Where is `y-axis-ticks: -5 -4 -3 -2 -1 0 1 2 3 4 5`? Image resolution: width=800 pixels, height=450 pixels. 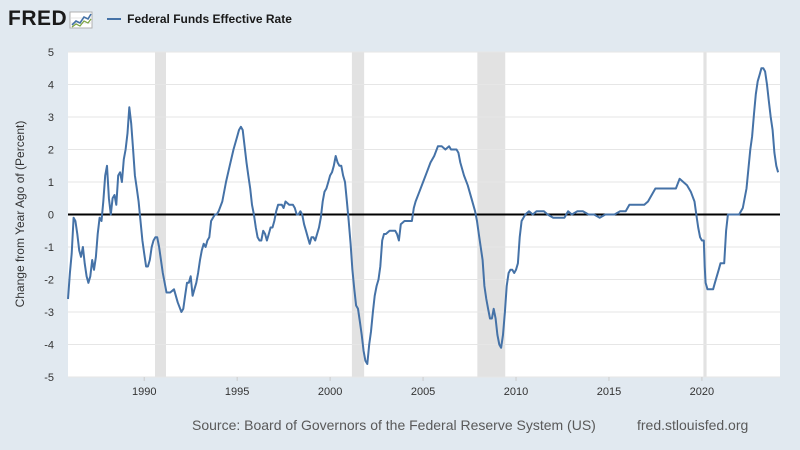 y-axis-ticks: -5 -4 -3 -2 -1 0 1 2 3 4 5 is located at coordinates (49, 215).